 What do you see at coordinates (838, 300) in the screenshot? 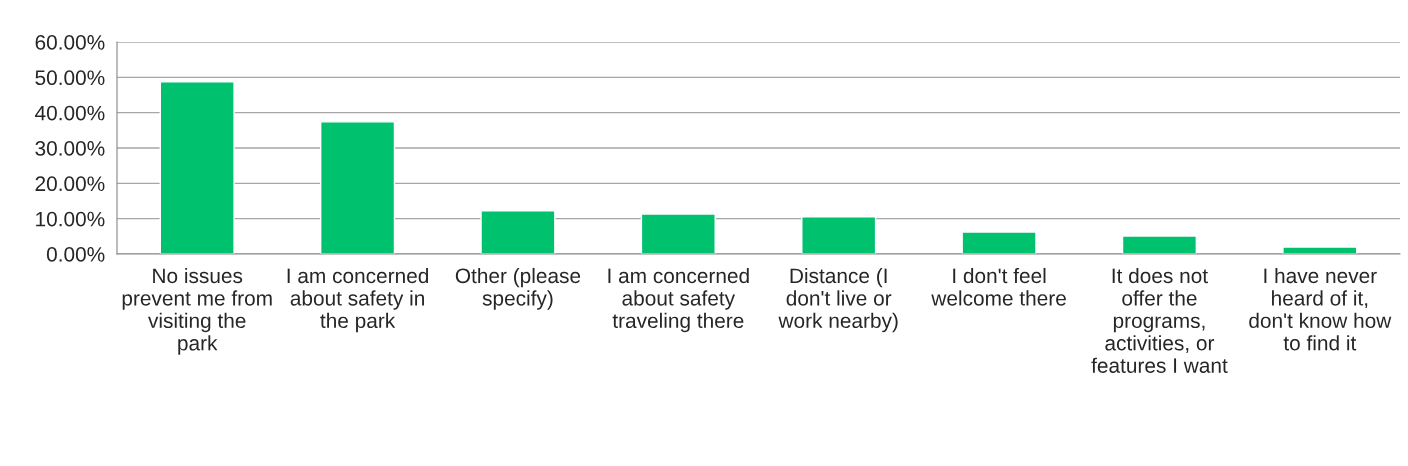
I see `x-tick-label: Distance (I don't live or work nearby)` at bounding box center [838, 300].